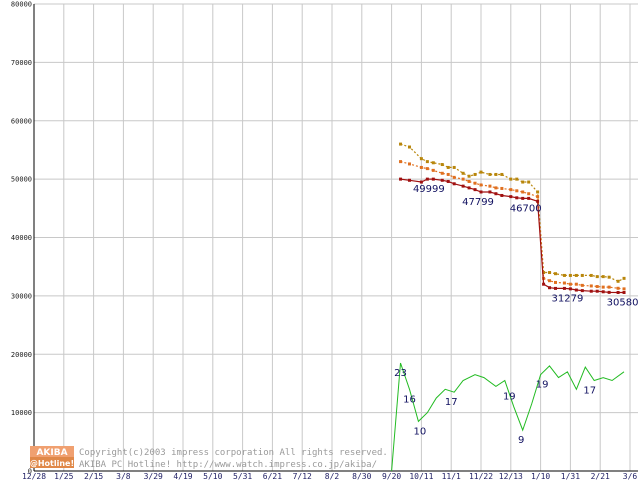 The image size is (640, 480). What do you see at coordinates (302, 476) in the screenshot?
I see `x-tick-label: 7/12` at bounding box center [302, 476].